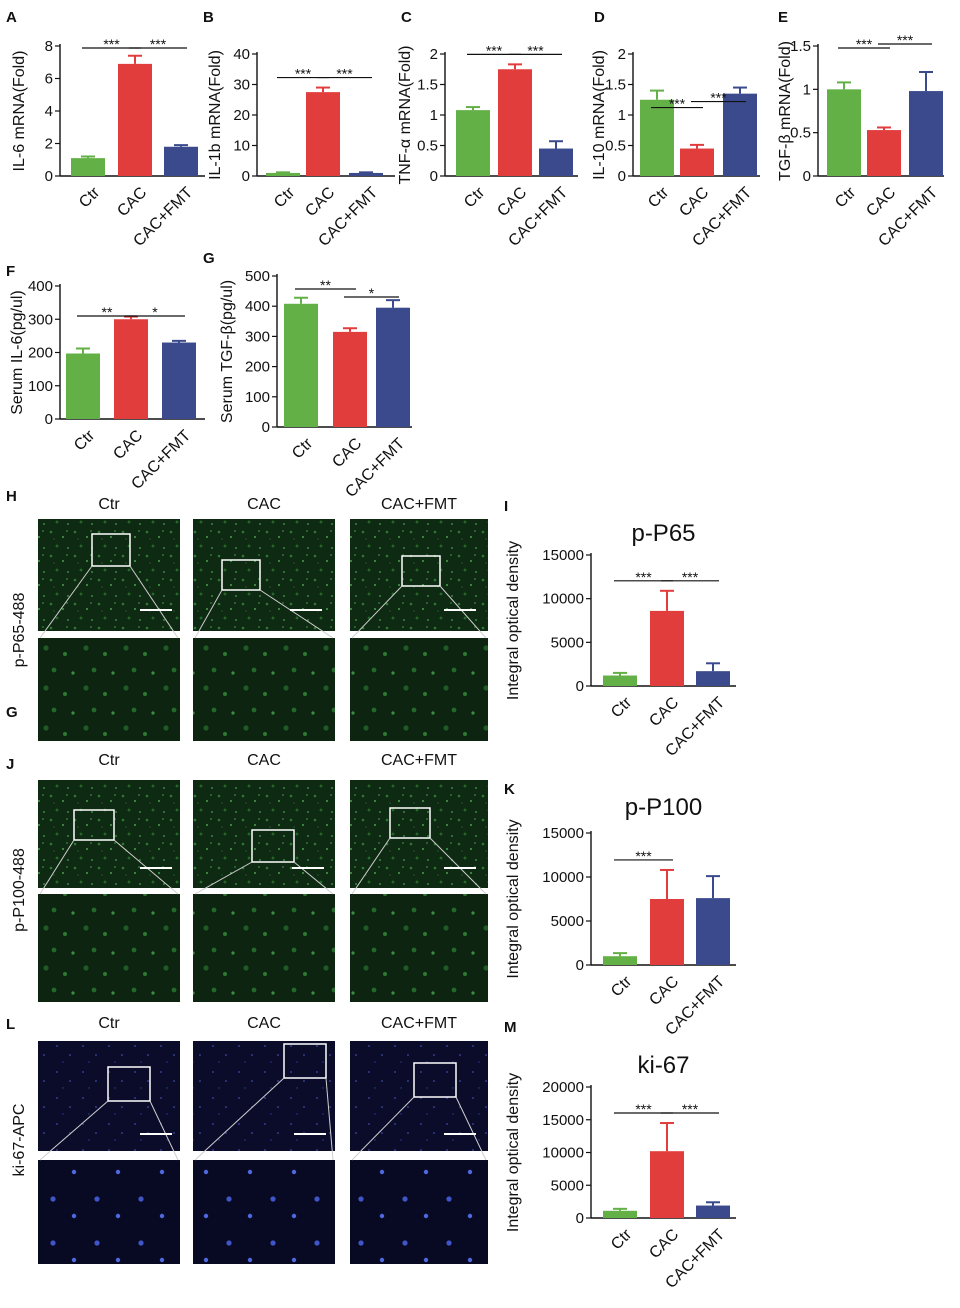 This screenshot has height=1308, width=960. What do you see at coordinates (19, 1140) in the screenshot?
I see `stain-label: ki-67-APC` at bounding box center [19, 1140].